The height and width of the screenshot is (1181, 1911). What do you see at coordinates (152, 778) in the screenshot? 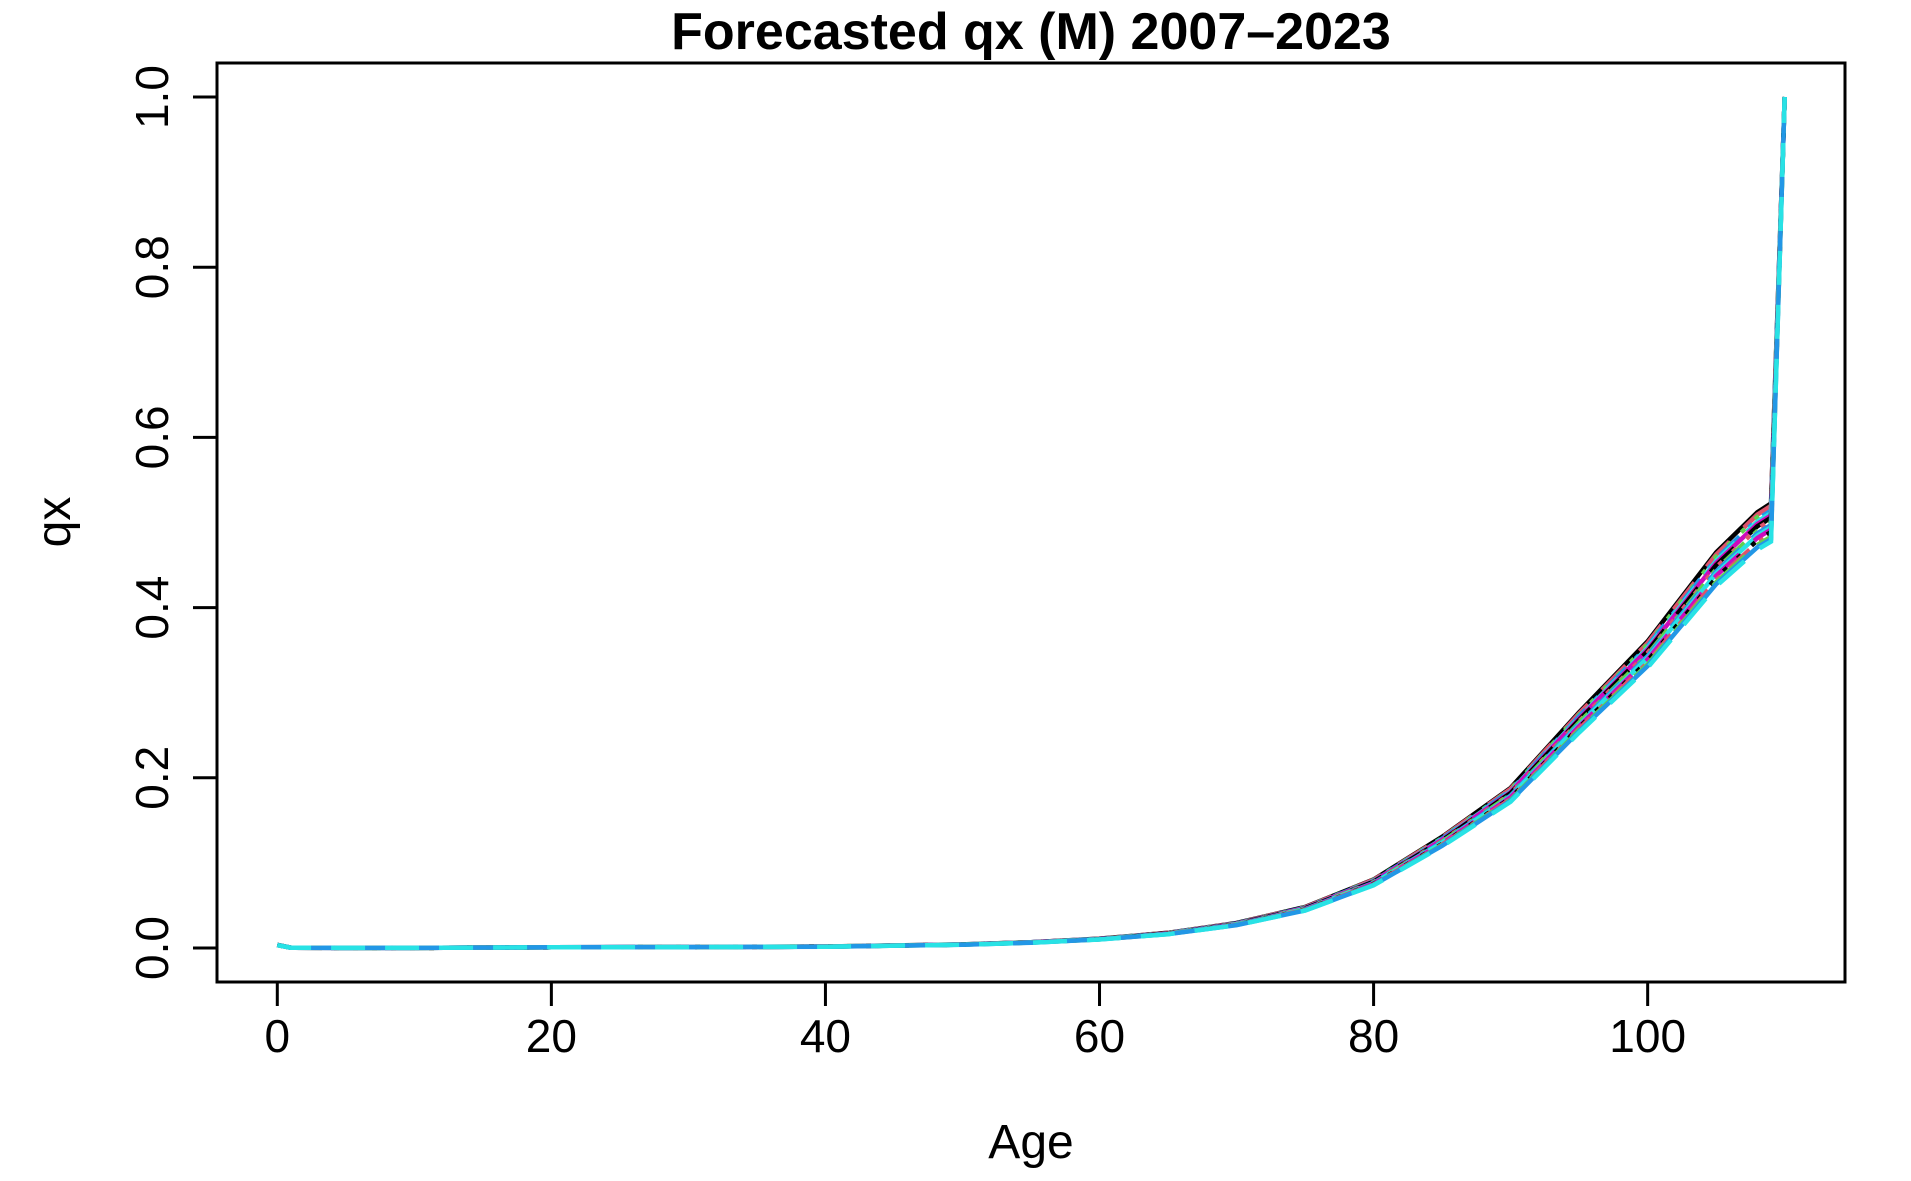
I see `y-tick-label: 0.2` at bounding box center [152, 778].